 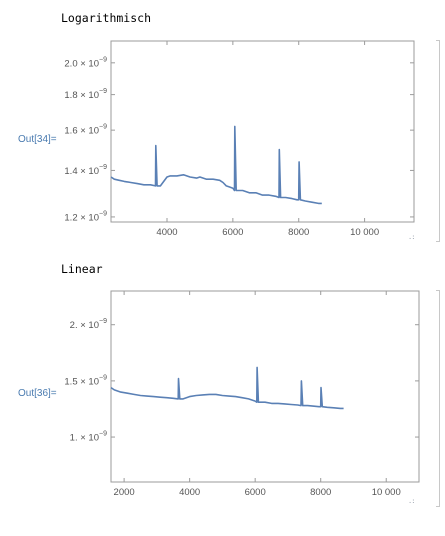 What do you see at coordinates (70, 63) in the screenshot?
I see `y-tick-mantissa: 2.0` at bounding box center [70, 63].